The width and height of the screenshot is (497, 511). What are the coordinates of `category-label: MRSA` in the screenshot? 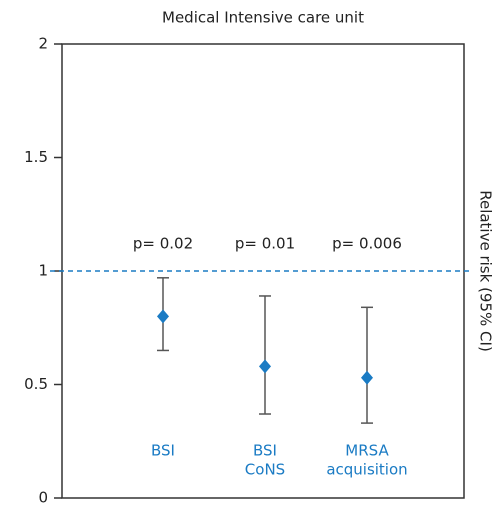 It's located at (367, 451).